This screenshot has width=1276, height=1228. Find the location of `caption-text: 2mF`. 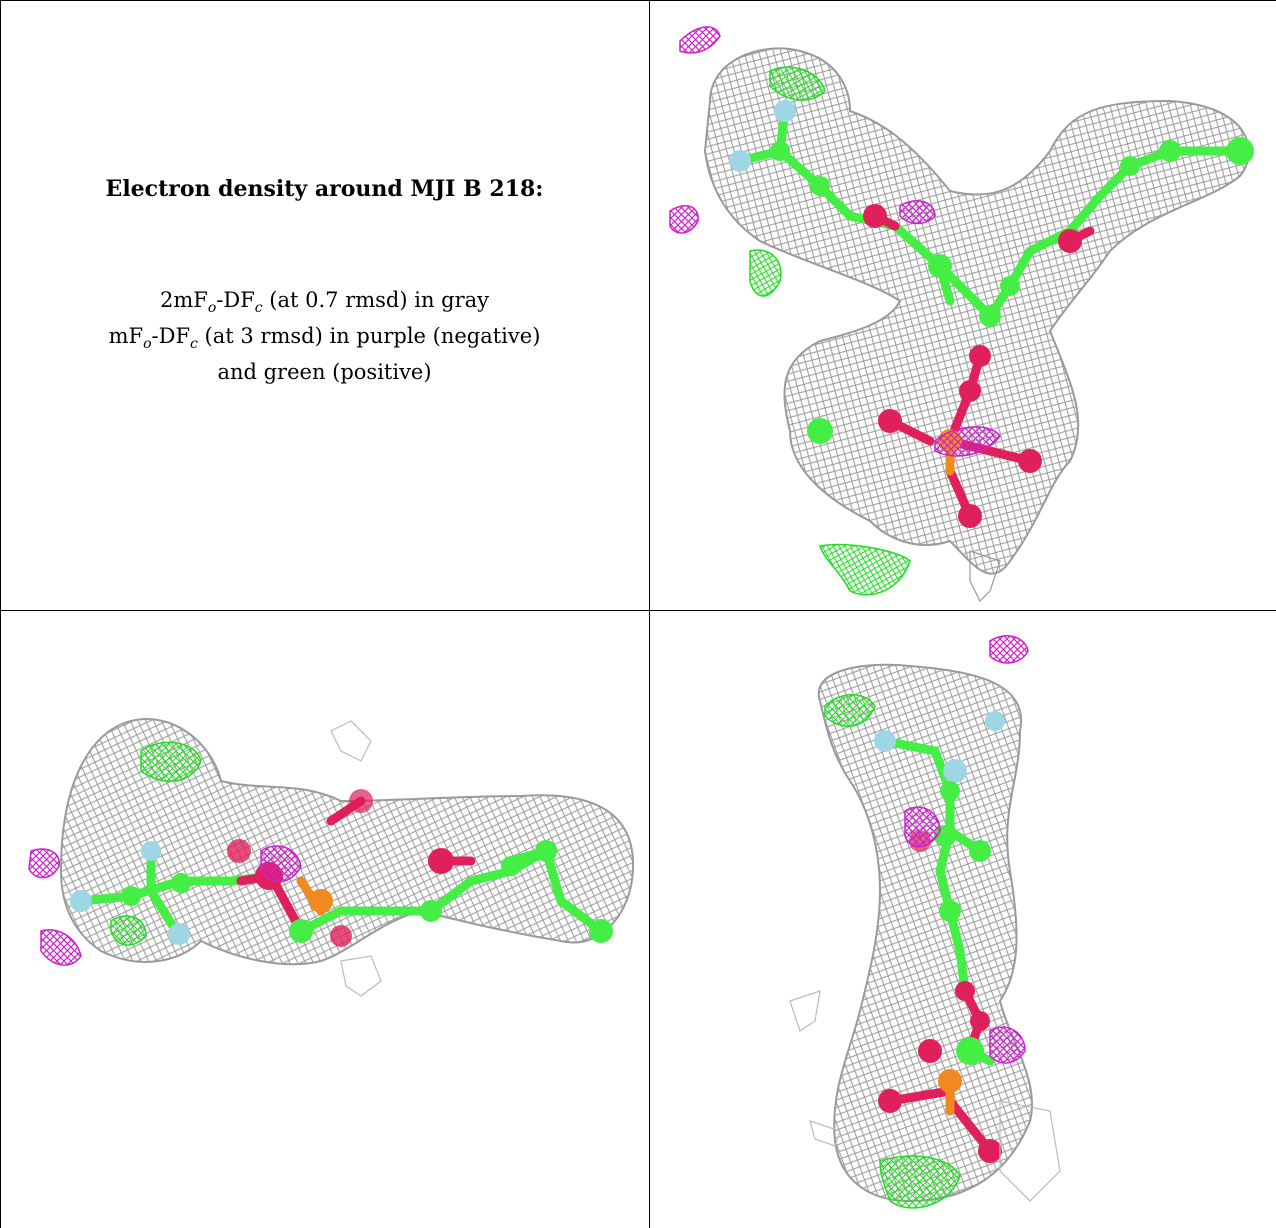

caption-text: 2mF is located at coordinates (183, 300).